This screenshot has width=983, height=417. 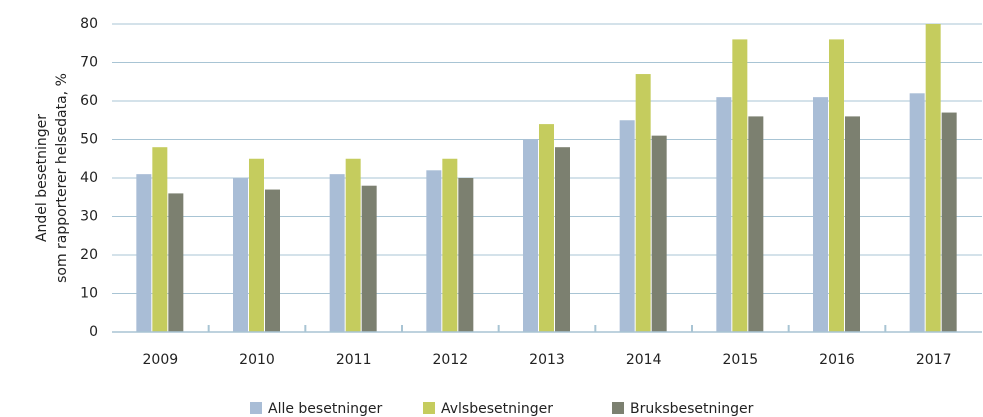 What do you see at coordinates (89, 140) in the screenshot?
I see `y-tick-label: 50` at bounding box center [89, 140].